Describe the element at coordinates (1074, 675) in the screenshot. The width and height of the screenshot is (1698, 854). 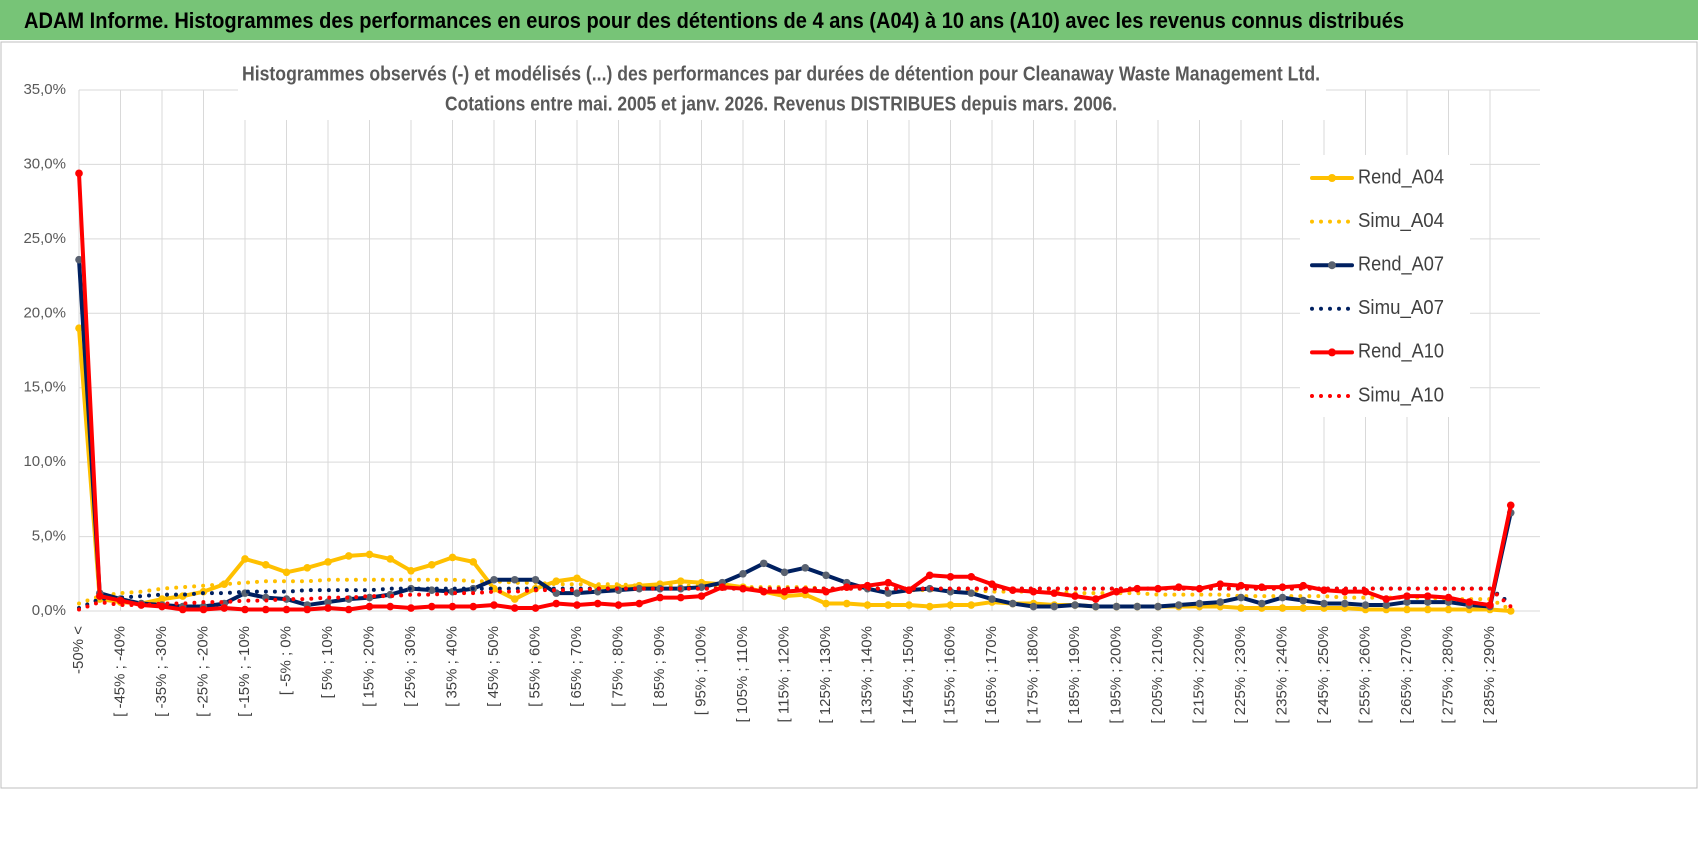
I see `x-tick-label: [ 185% ; 190%` at that location.